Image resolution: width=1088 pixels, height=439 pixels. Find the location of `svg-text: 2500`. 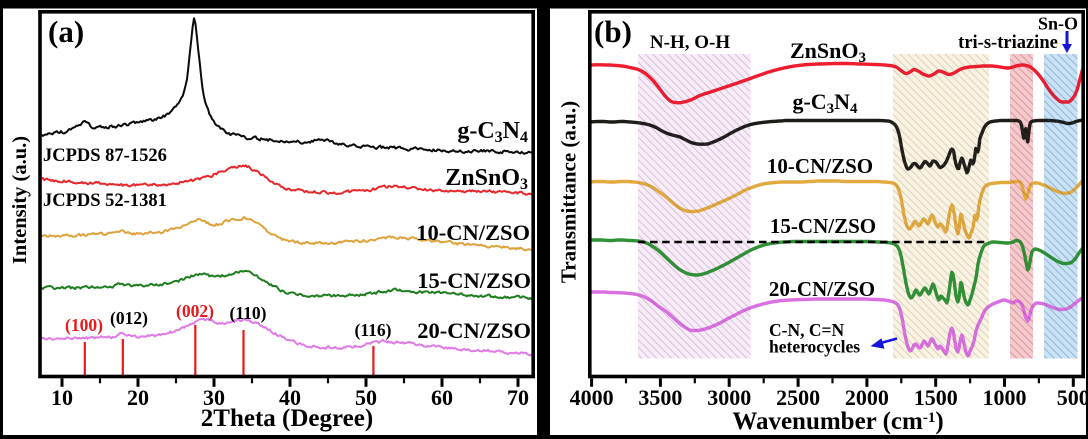

svg-text: 2500 is located at coordinates (798, 397).